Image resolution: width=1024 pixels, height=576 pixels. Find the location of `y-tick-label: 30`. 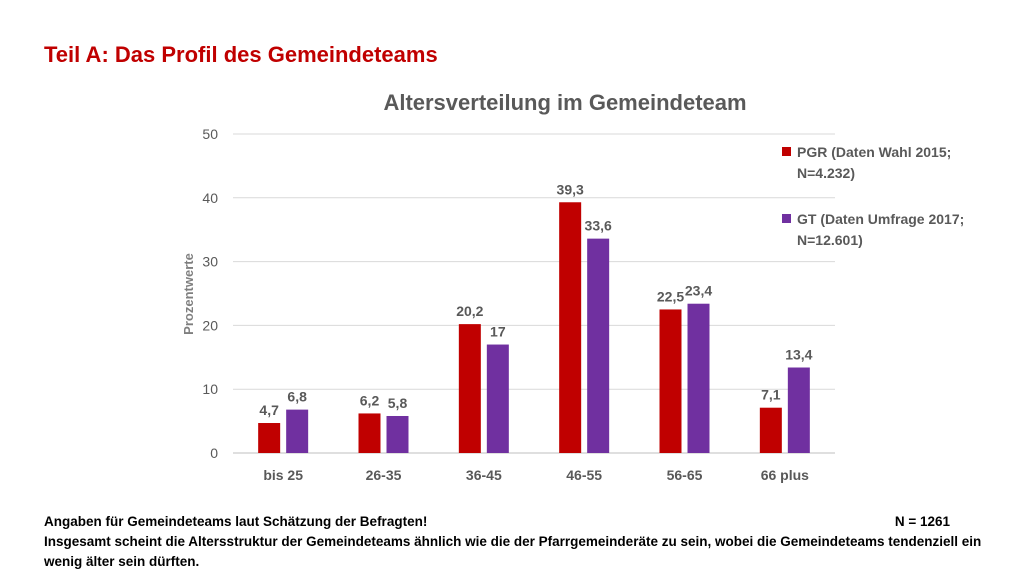

y-tick-label: 30 is located at coordinates (210, 262).